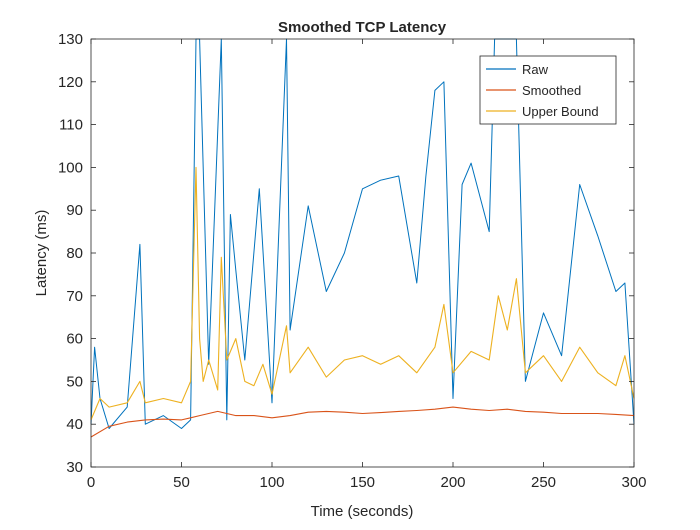 The image size is (700, 530). I want to click on y-tick-label: 60, so click(74, 339).